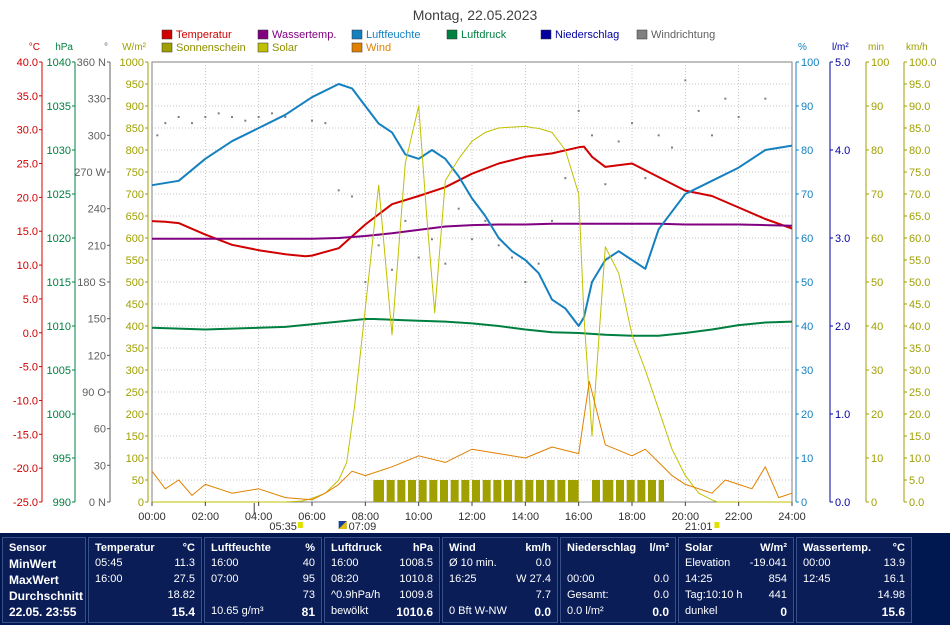  Describe the element at coordinates (135, 151) in the screenshot. I see `axis-tick-label: 800` at that location.